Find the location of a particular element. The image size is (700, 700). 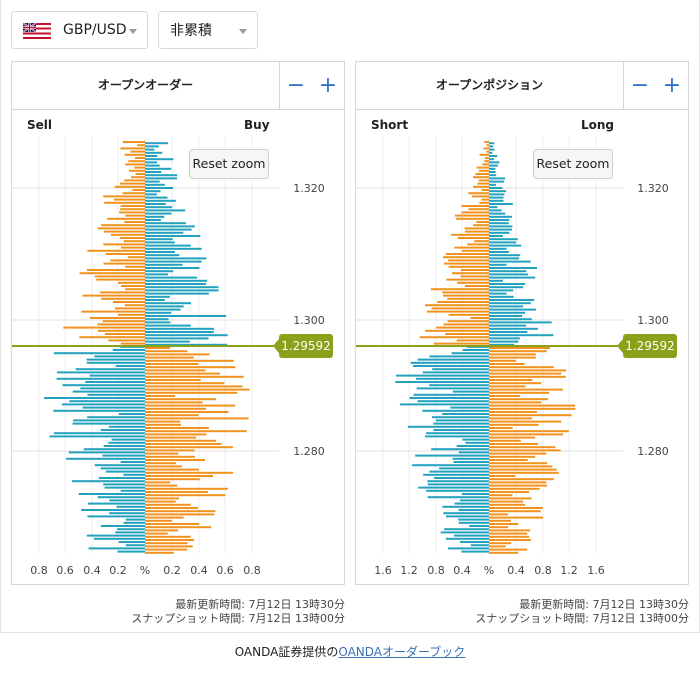

mode-select: 非累積 is located at coordinates (208, 30).